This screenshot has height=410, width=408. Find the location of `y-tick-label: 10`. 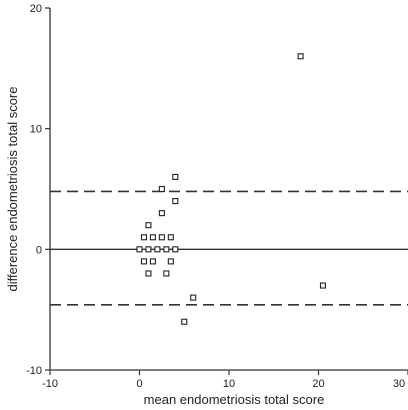

y-tick-label: 10 is located at coordinates (36, 130).